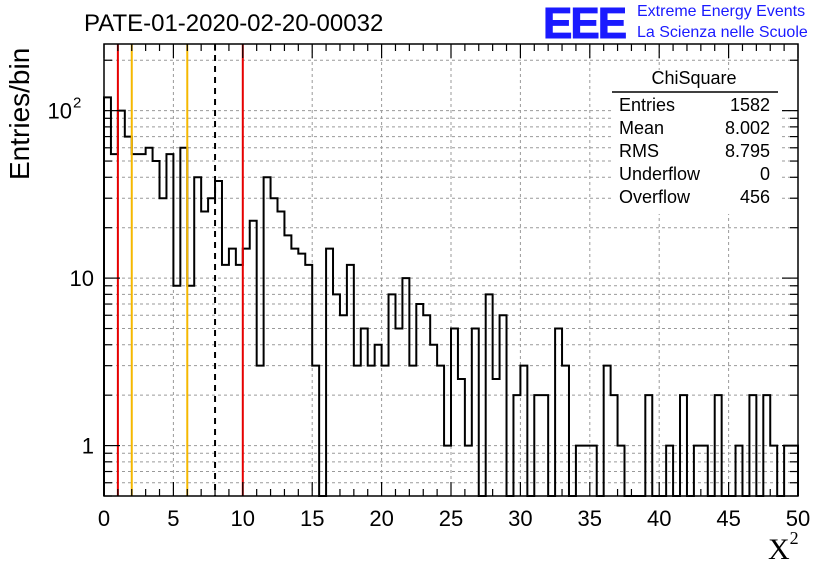  I want to click on stats-row-value: 1582, so click(750, 105).